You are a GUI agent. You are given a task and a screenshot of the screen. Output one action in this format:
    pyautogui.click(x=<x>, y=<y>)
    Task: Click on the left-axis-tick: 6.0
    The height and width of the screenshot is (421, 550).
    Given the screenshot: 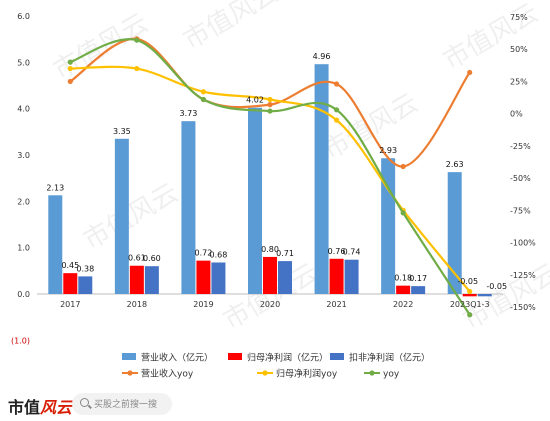 What is the action you would take?
    pyautogui.click(x=23, y=16)
    